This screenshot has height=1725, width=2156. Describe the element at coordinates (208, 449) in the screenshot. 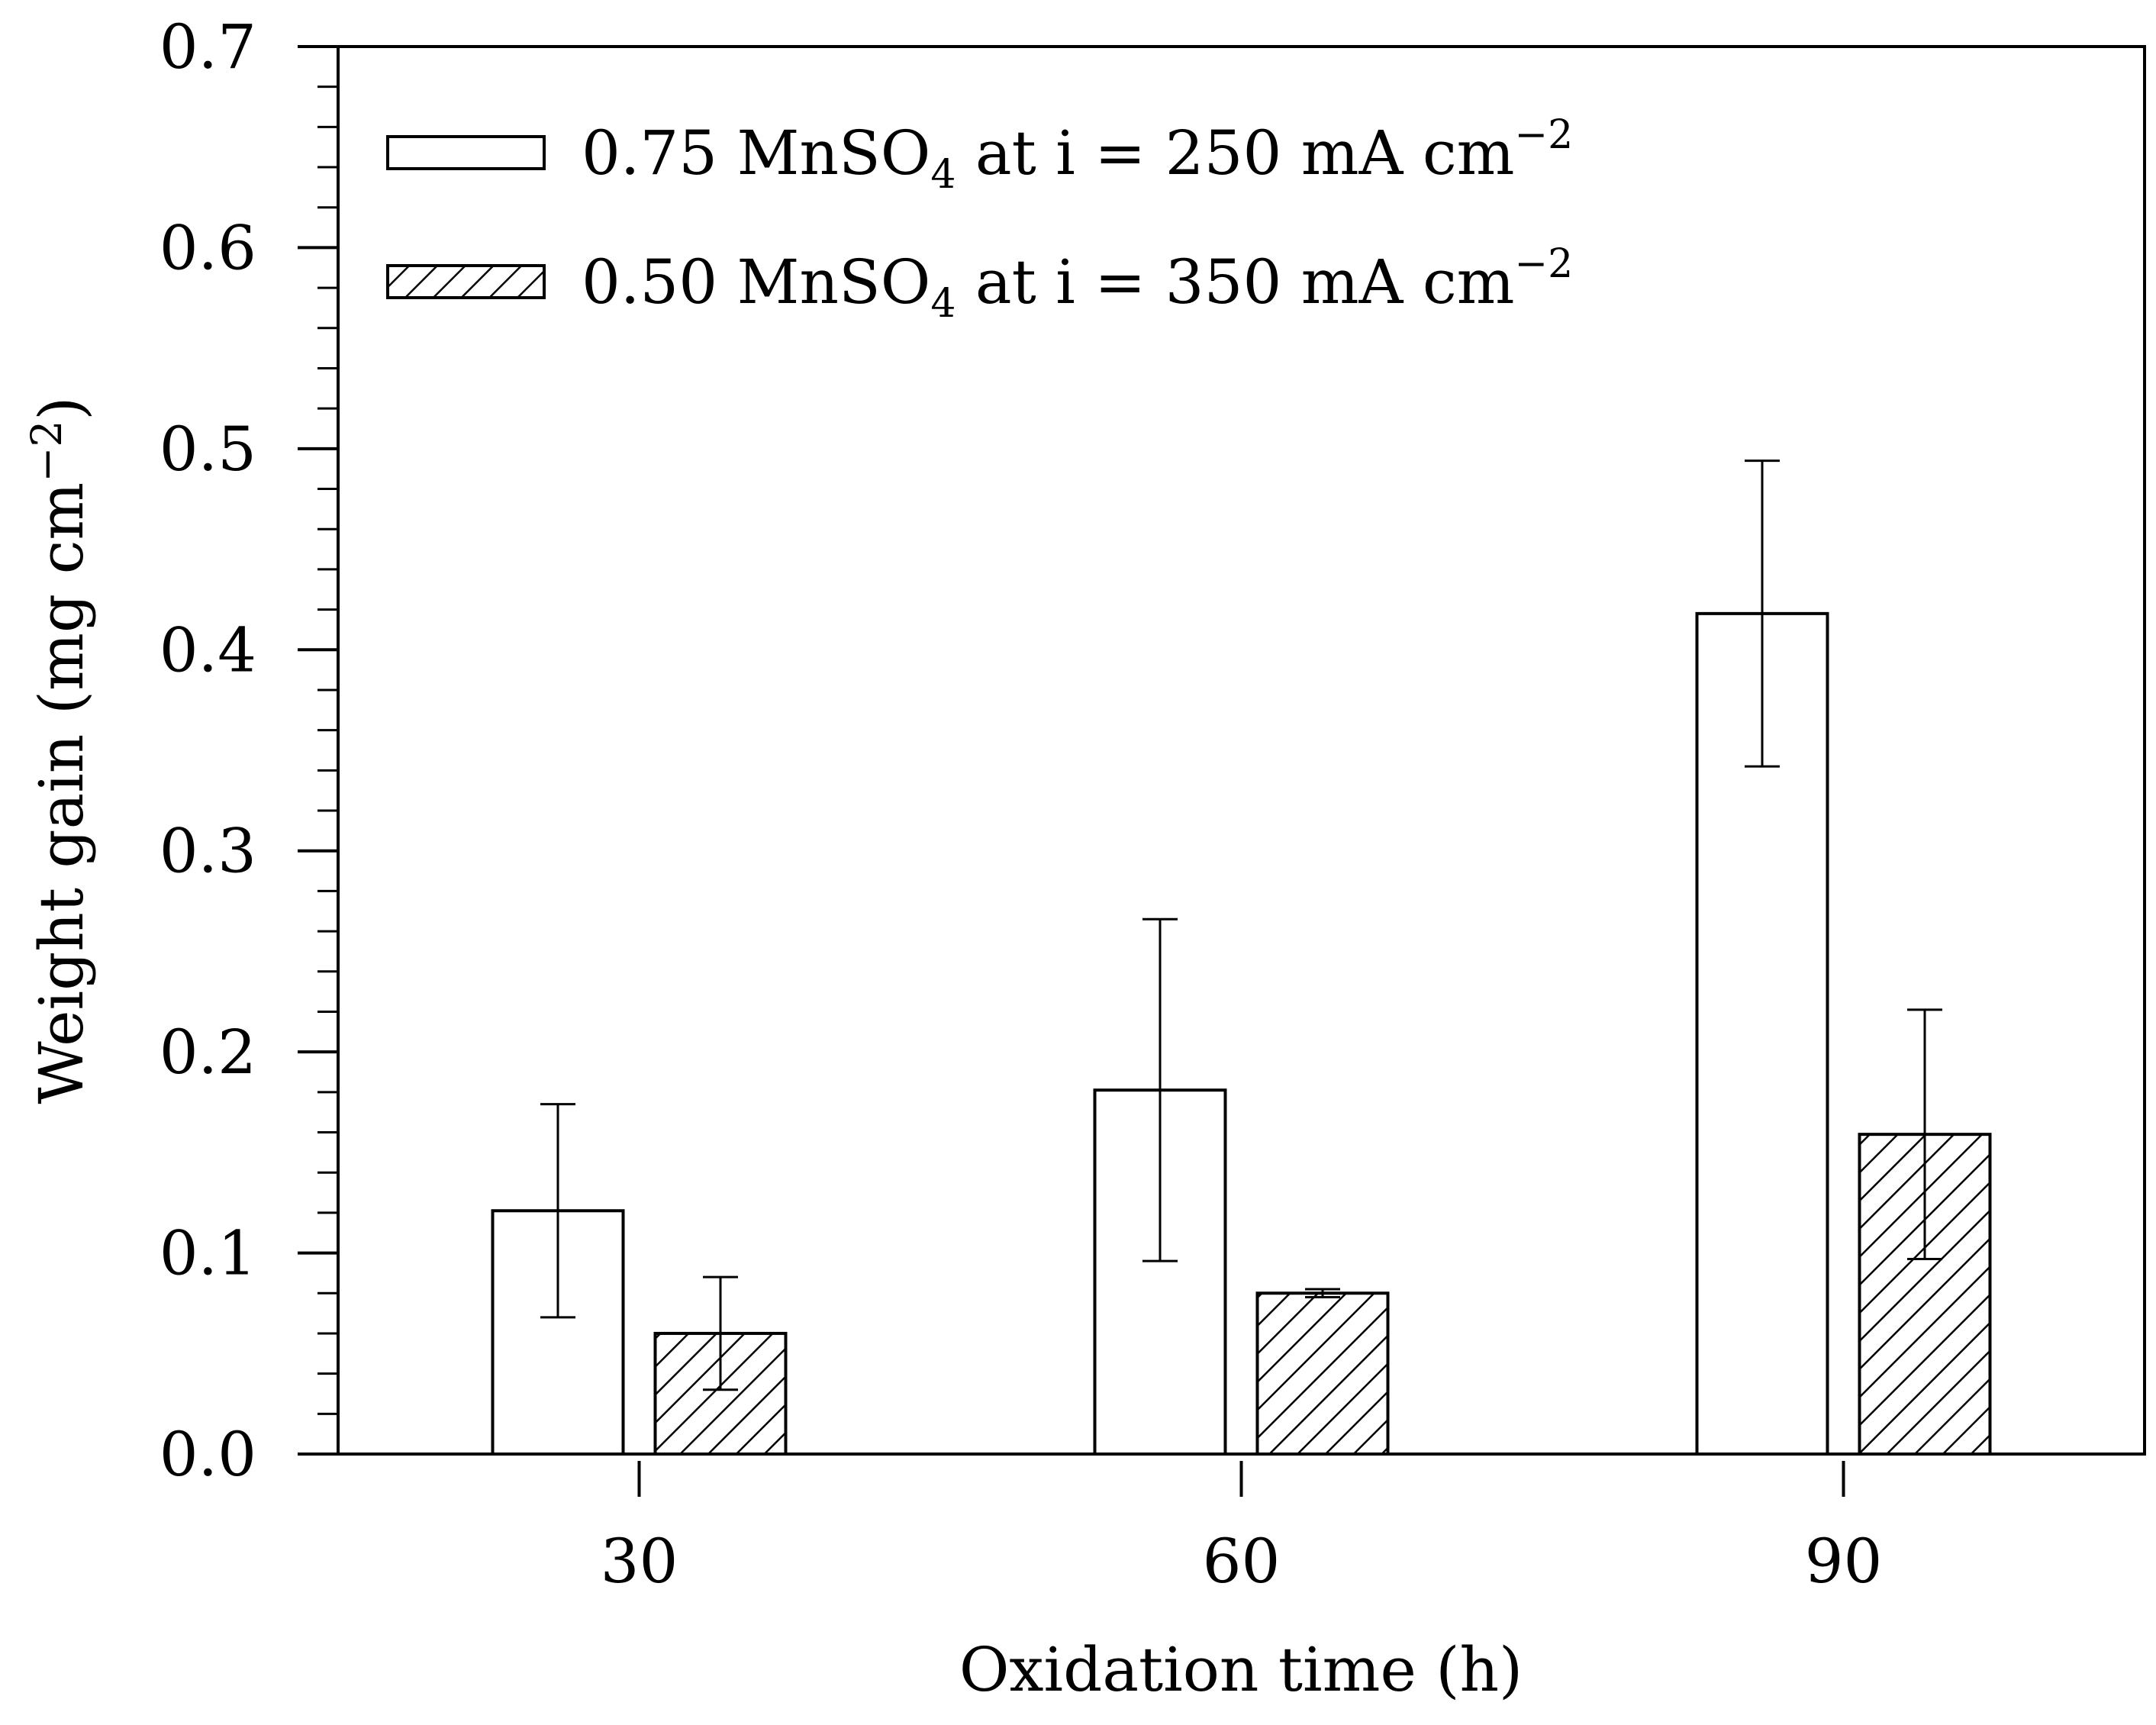

I see `y-tick-label: 0.5` at that location.